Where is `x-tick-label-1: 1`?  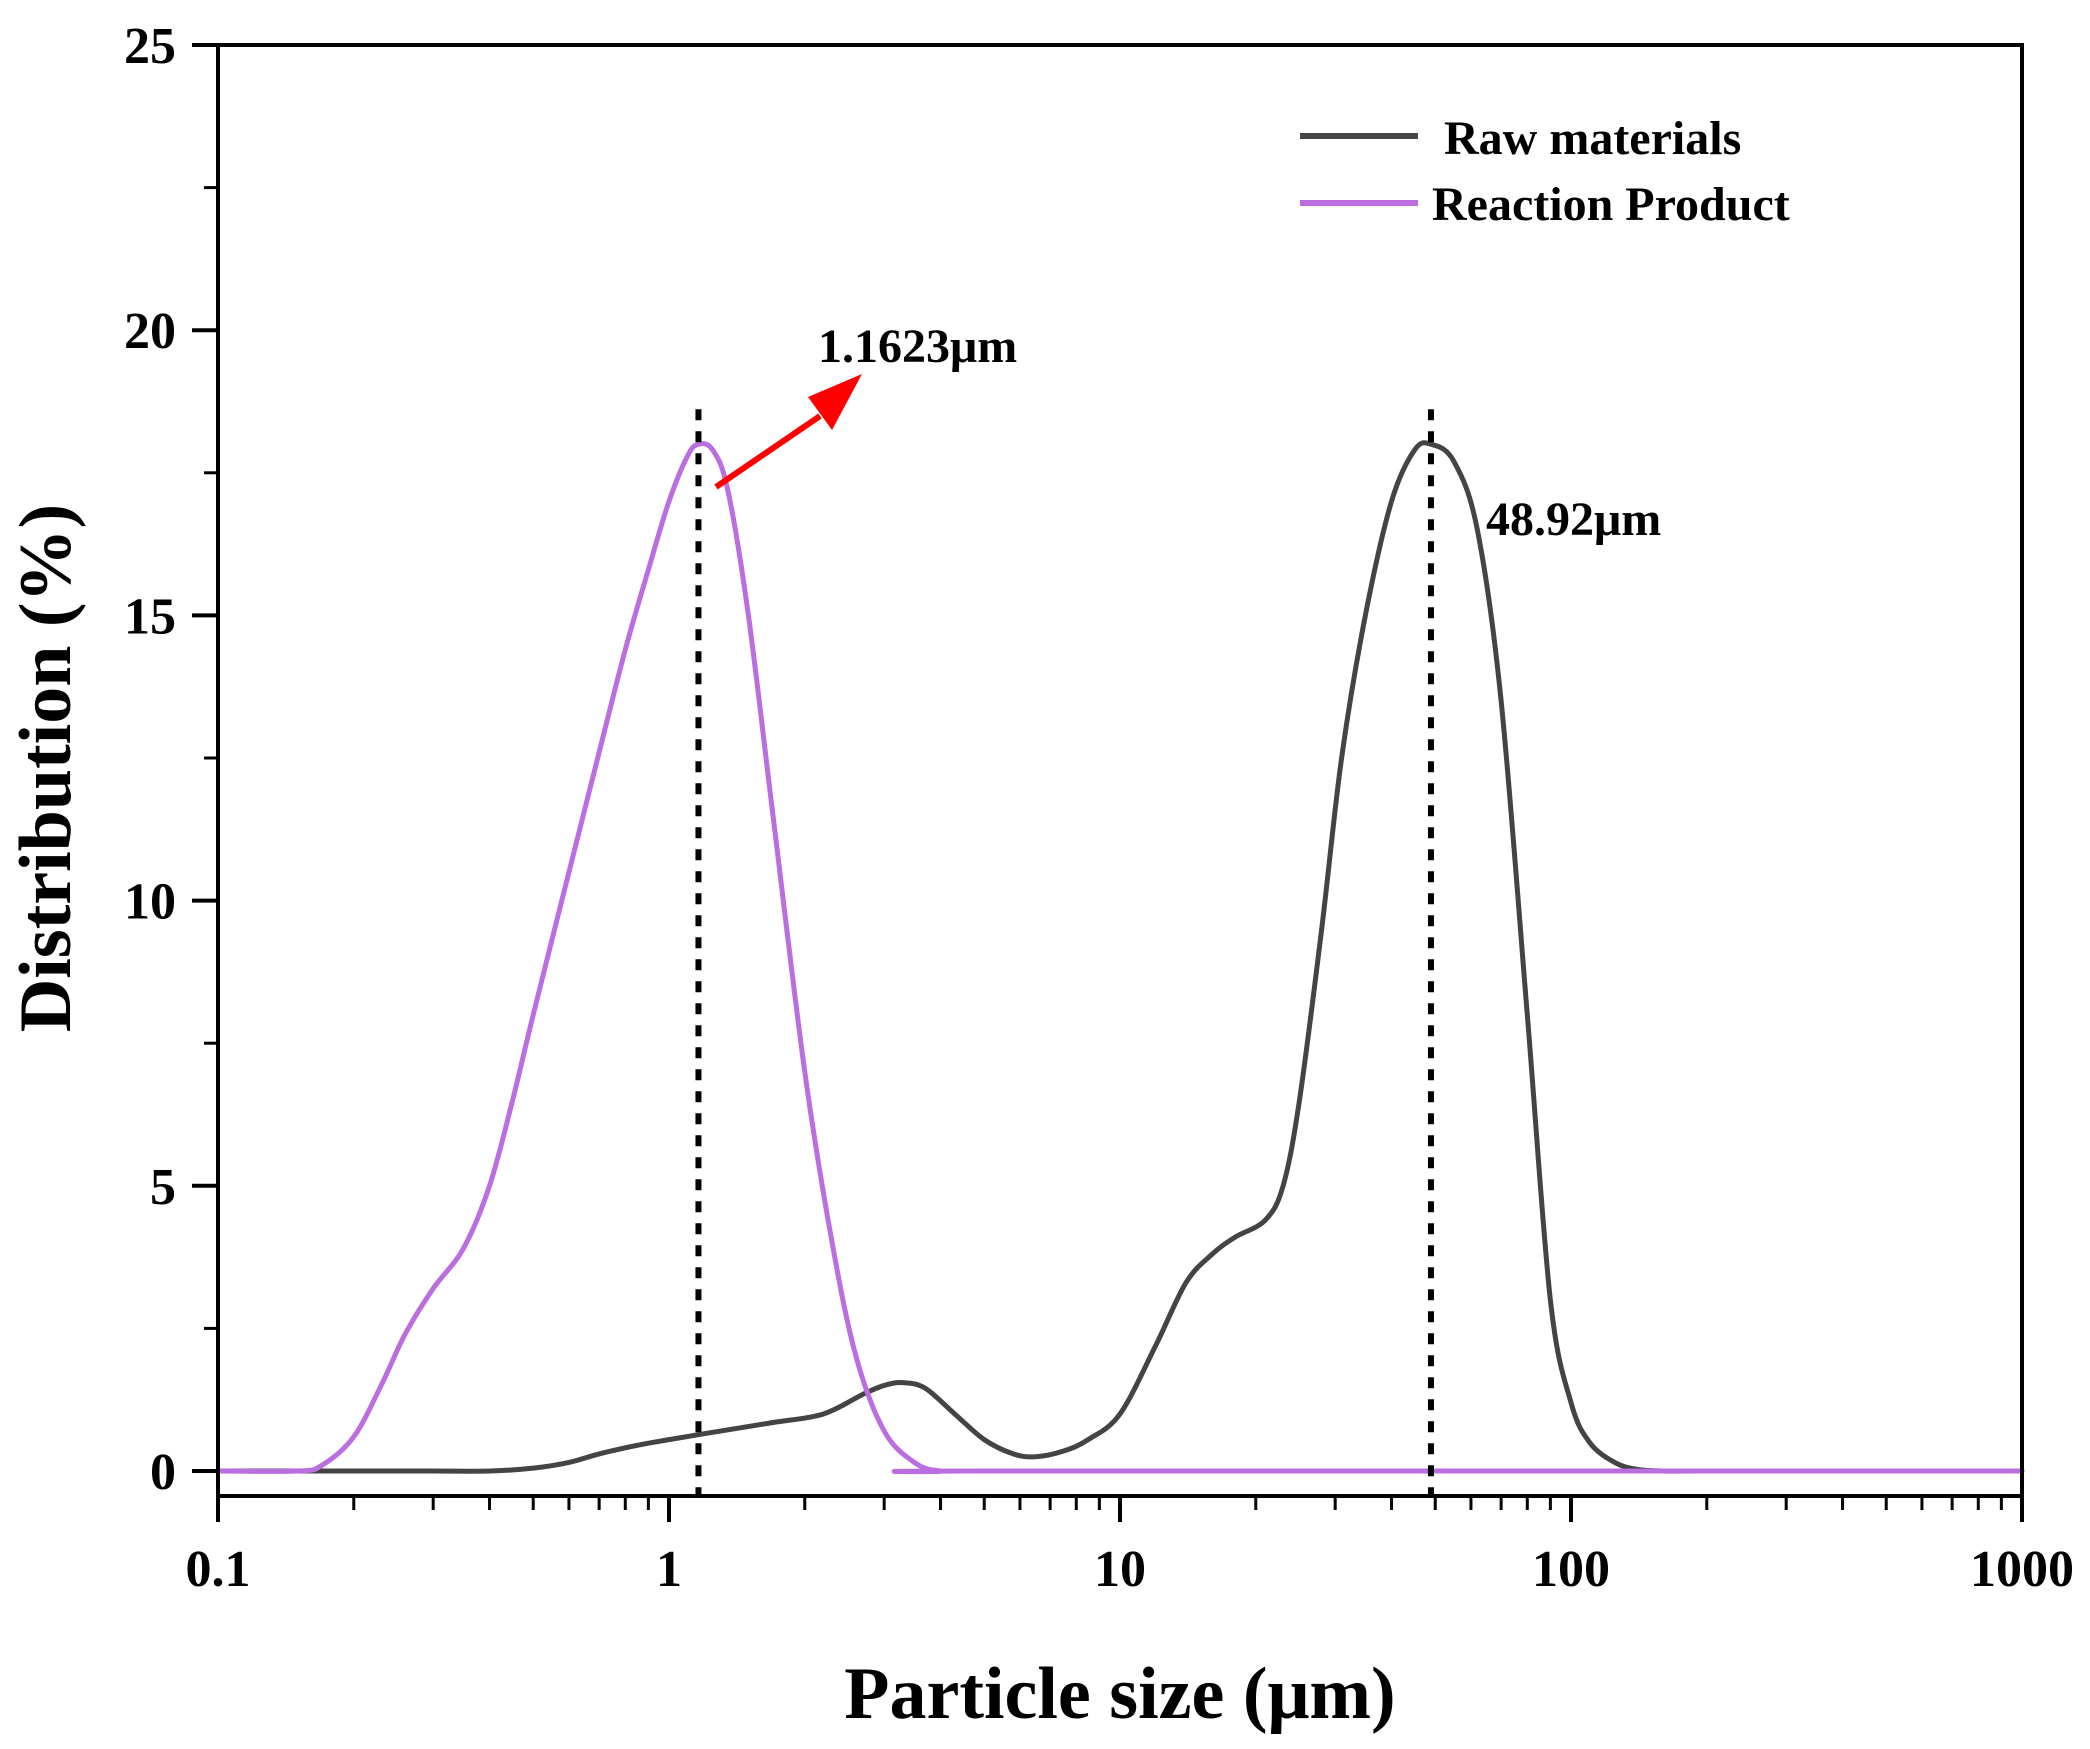
x-tick-label-1: 1 is located at coordinates (669, 1569).